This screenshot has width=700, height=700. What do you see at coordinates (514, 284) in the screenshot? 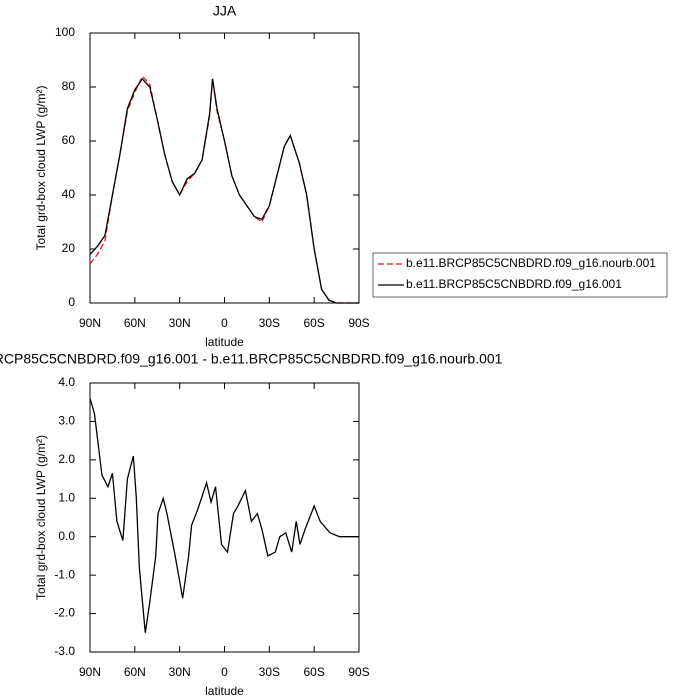
I see `legend-label: b.e11.BRCP85C5CNBDRD.f09_g16.001` at bounding box center [514, 284].